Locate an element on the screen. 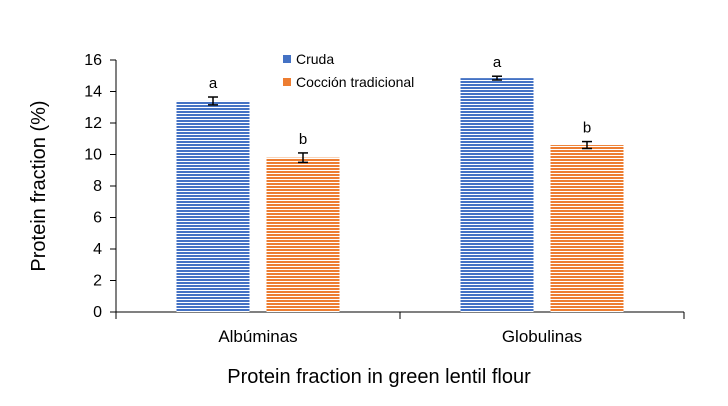 Image resolution: width=728 pixels, height=406 pixels. x-axis-title: Protein fraction in green lentil flour is located at coordinates (379, 377).